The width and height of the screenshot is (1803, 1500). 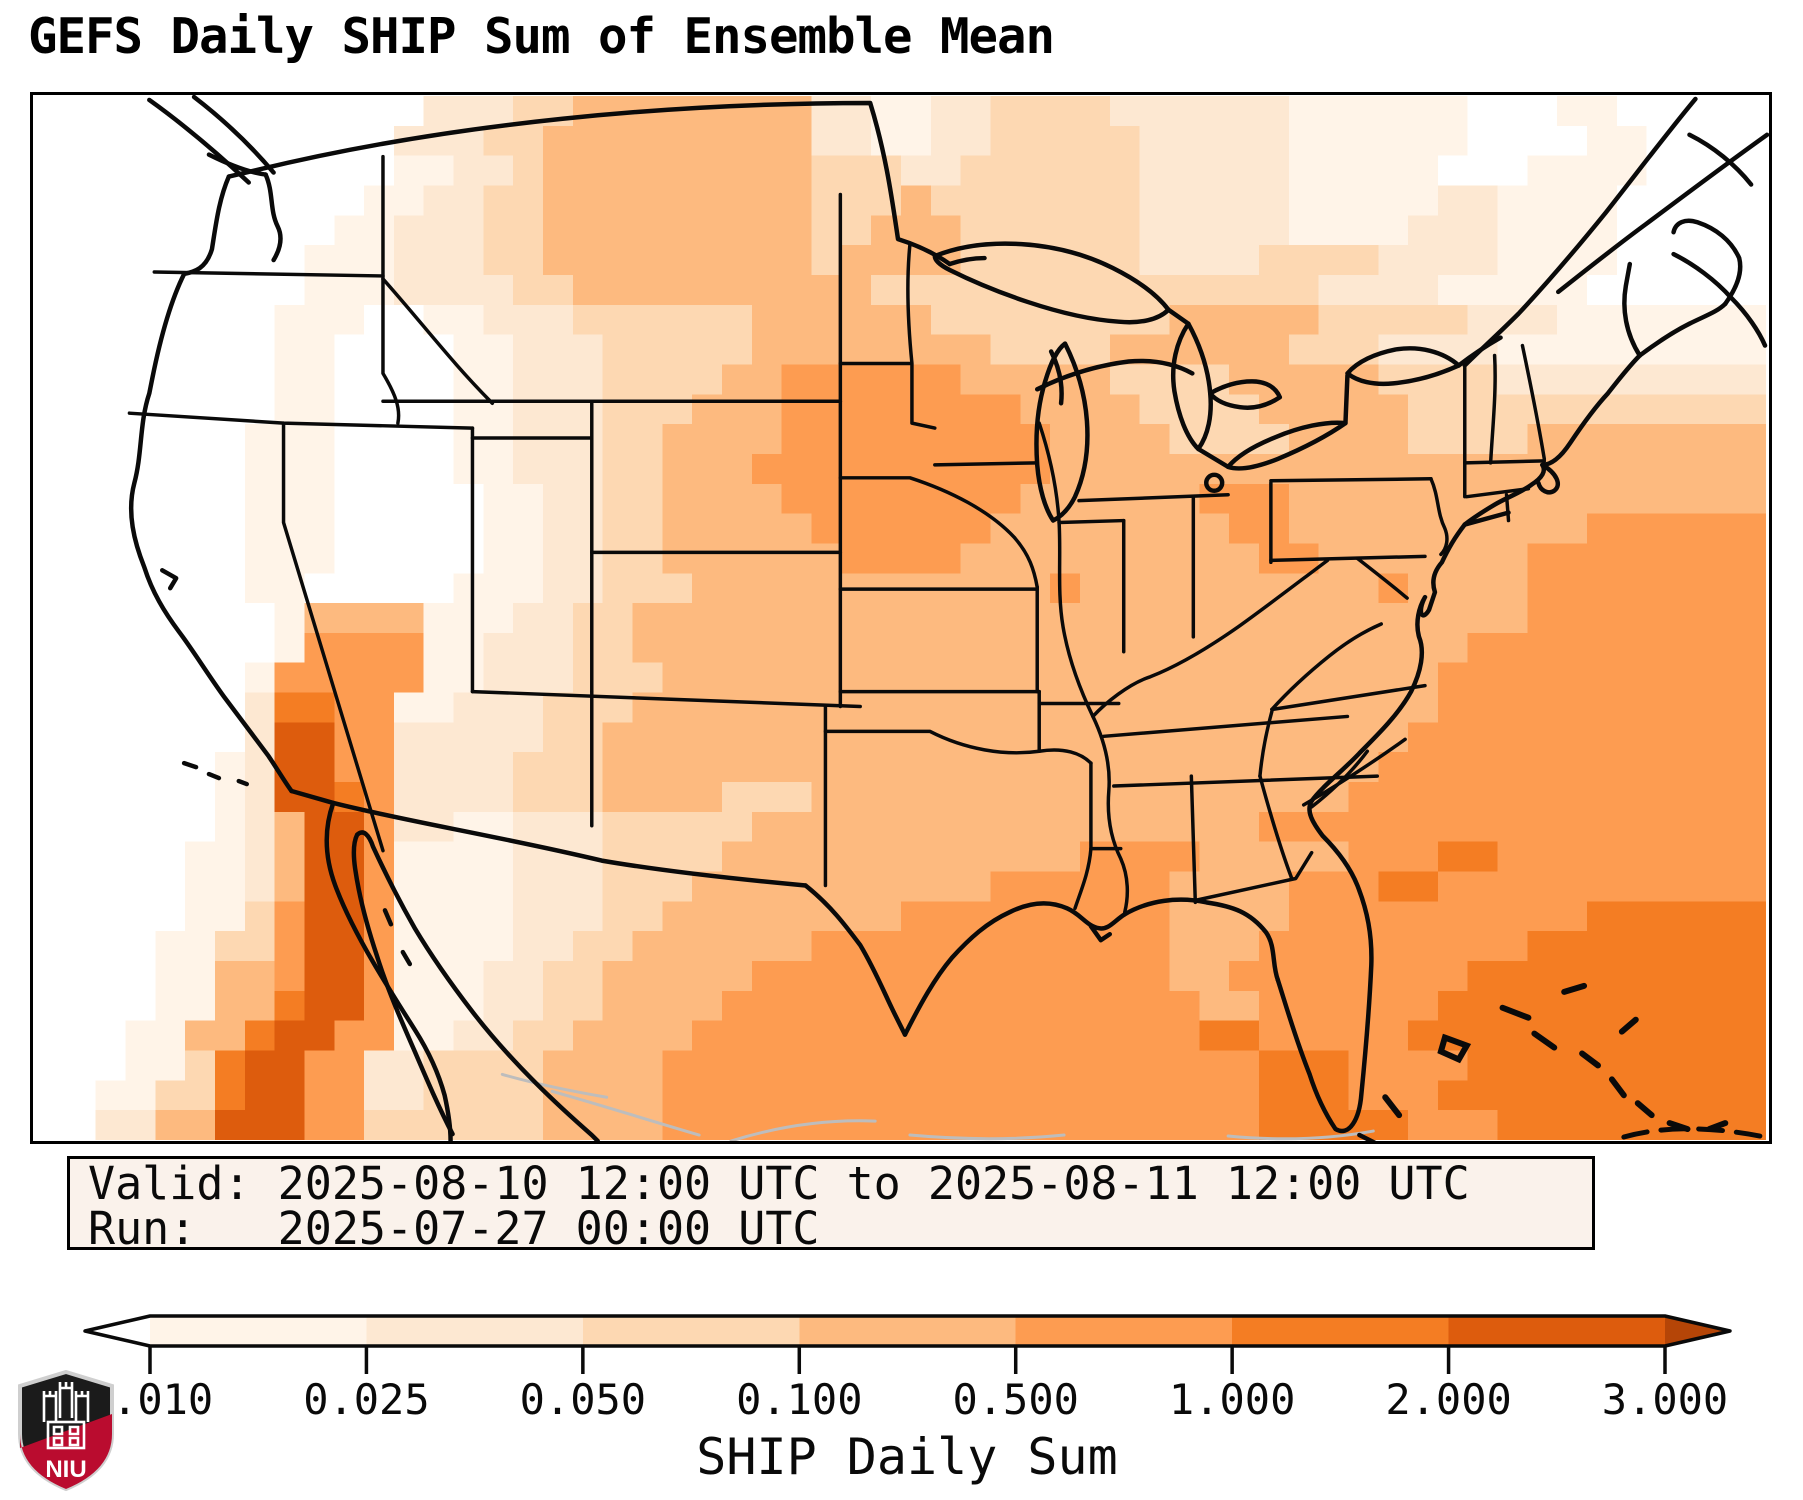 What do you see at coordinates (541, 36) in the screenshot?
I see `page-title: GEFS Daily SHIP Sum of Ensemble Mean` at bounding box center [541, 36].